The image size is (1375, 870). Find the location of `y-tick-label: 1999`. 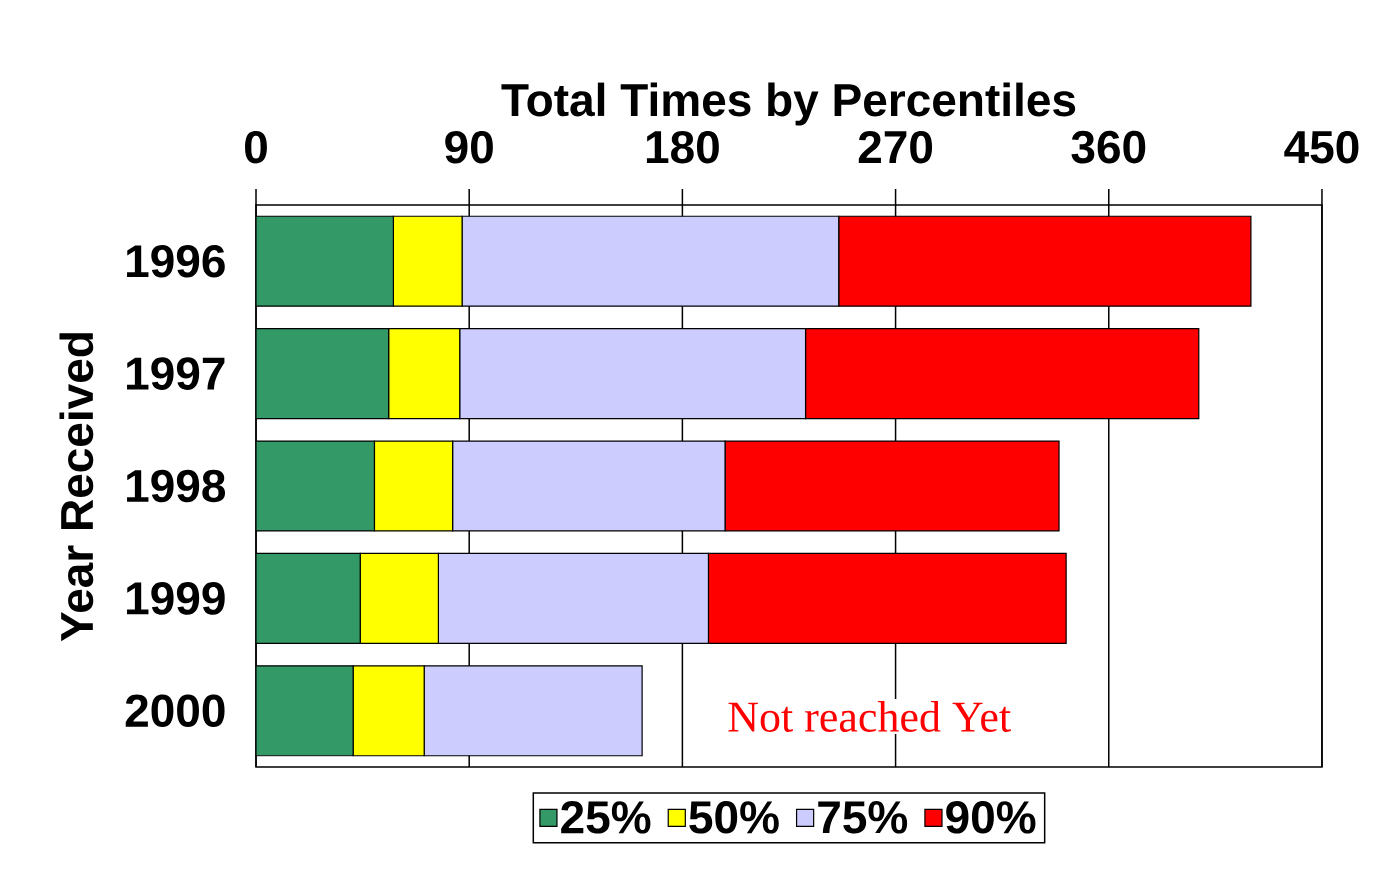

y-tick-label: 1999 is located at coordinates (176, 598).